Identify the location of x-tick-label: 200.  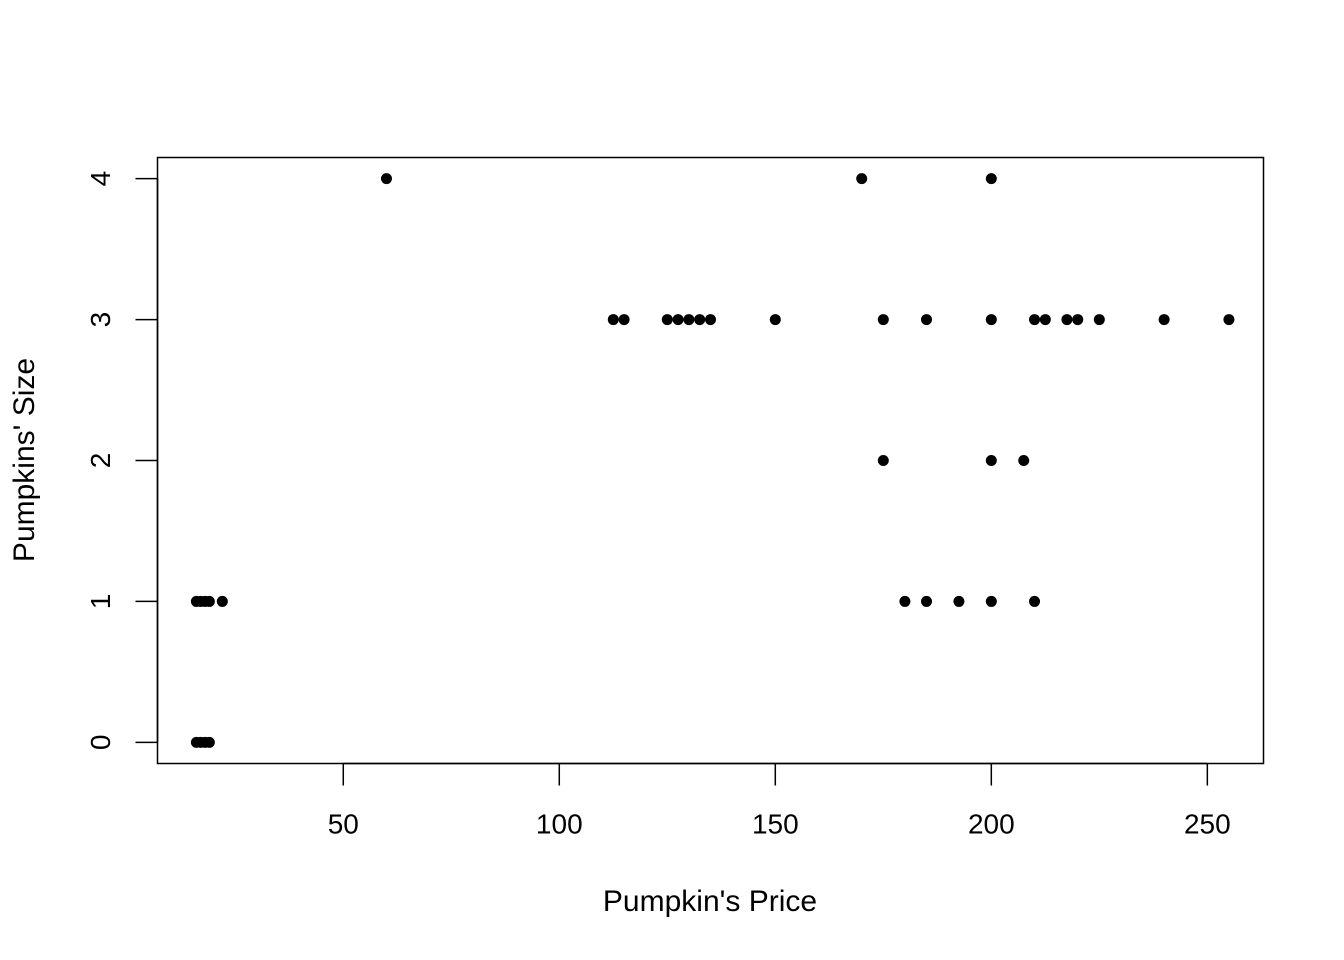
(991, 824).